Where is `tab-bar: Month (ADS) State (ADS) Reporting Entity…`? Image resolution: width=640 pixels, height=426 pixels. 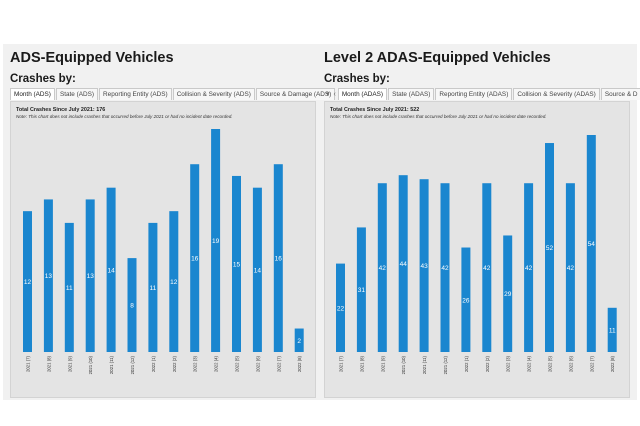 tab-bar: Month (ADS) State (ADS) Reporting Entity… is located at coordinates (173, 94).